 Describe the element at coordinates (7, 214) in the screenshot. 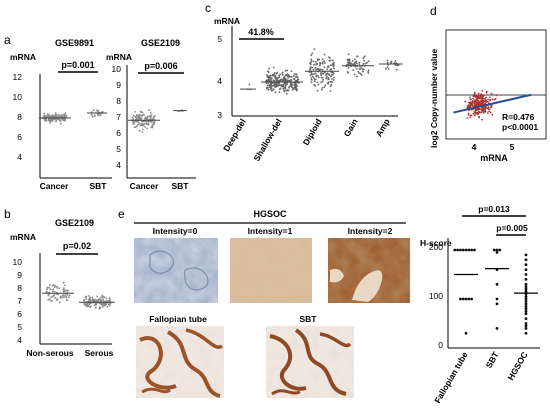

I see `panel-letter-b: b` at that location.